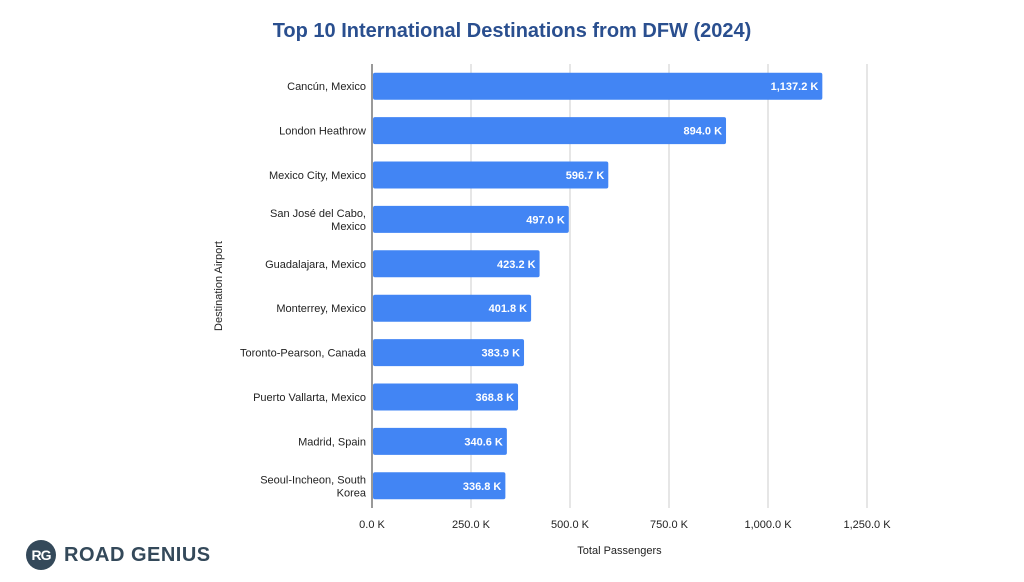 The width and height of the screenshot is (1024, 582). I want to click on data-label: 1,137.2 K, so click(795, 87).